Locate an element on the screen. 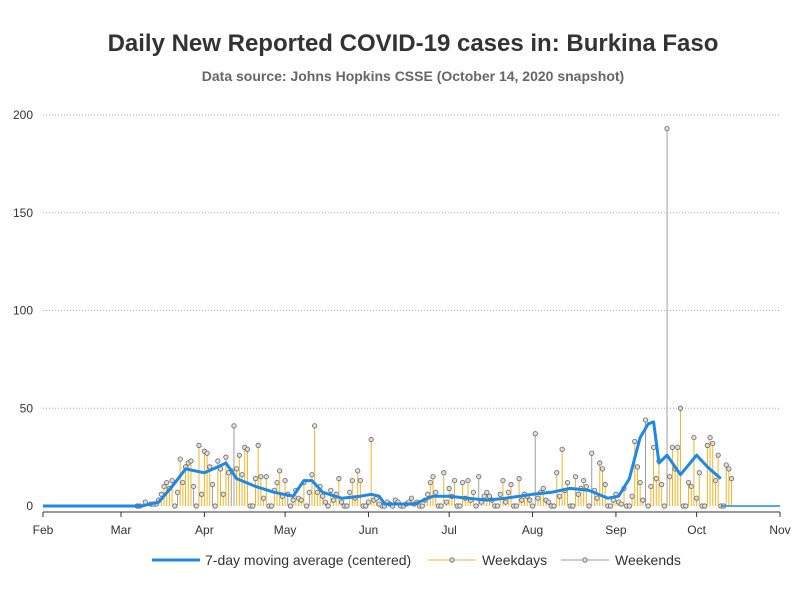 This screenshot has height=600, width=800. y-tick-label: 200 is located at coordinates (23, 115).